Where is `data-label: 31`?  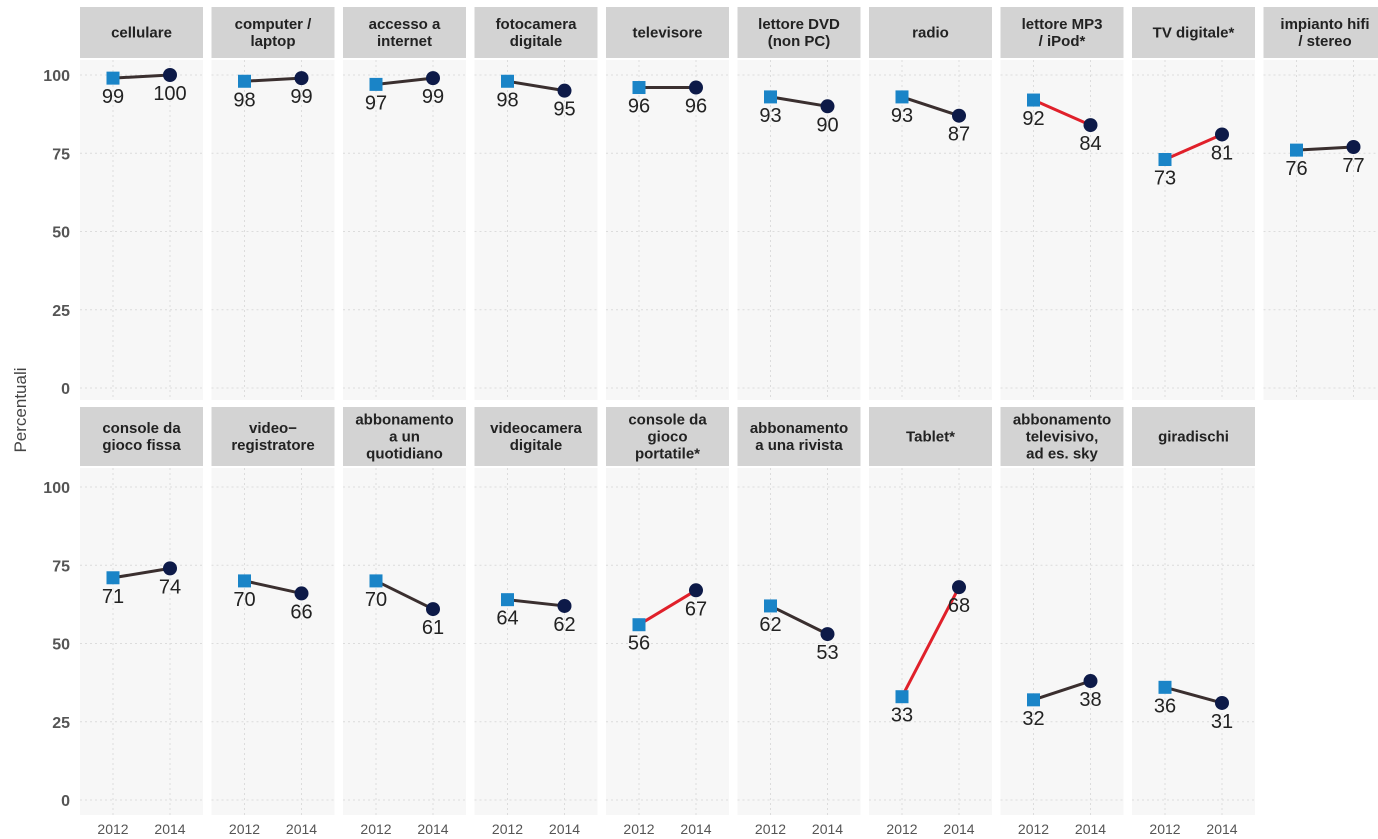
data-label: 31 is located at coordinates (1222, 722).